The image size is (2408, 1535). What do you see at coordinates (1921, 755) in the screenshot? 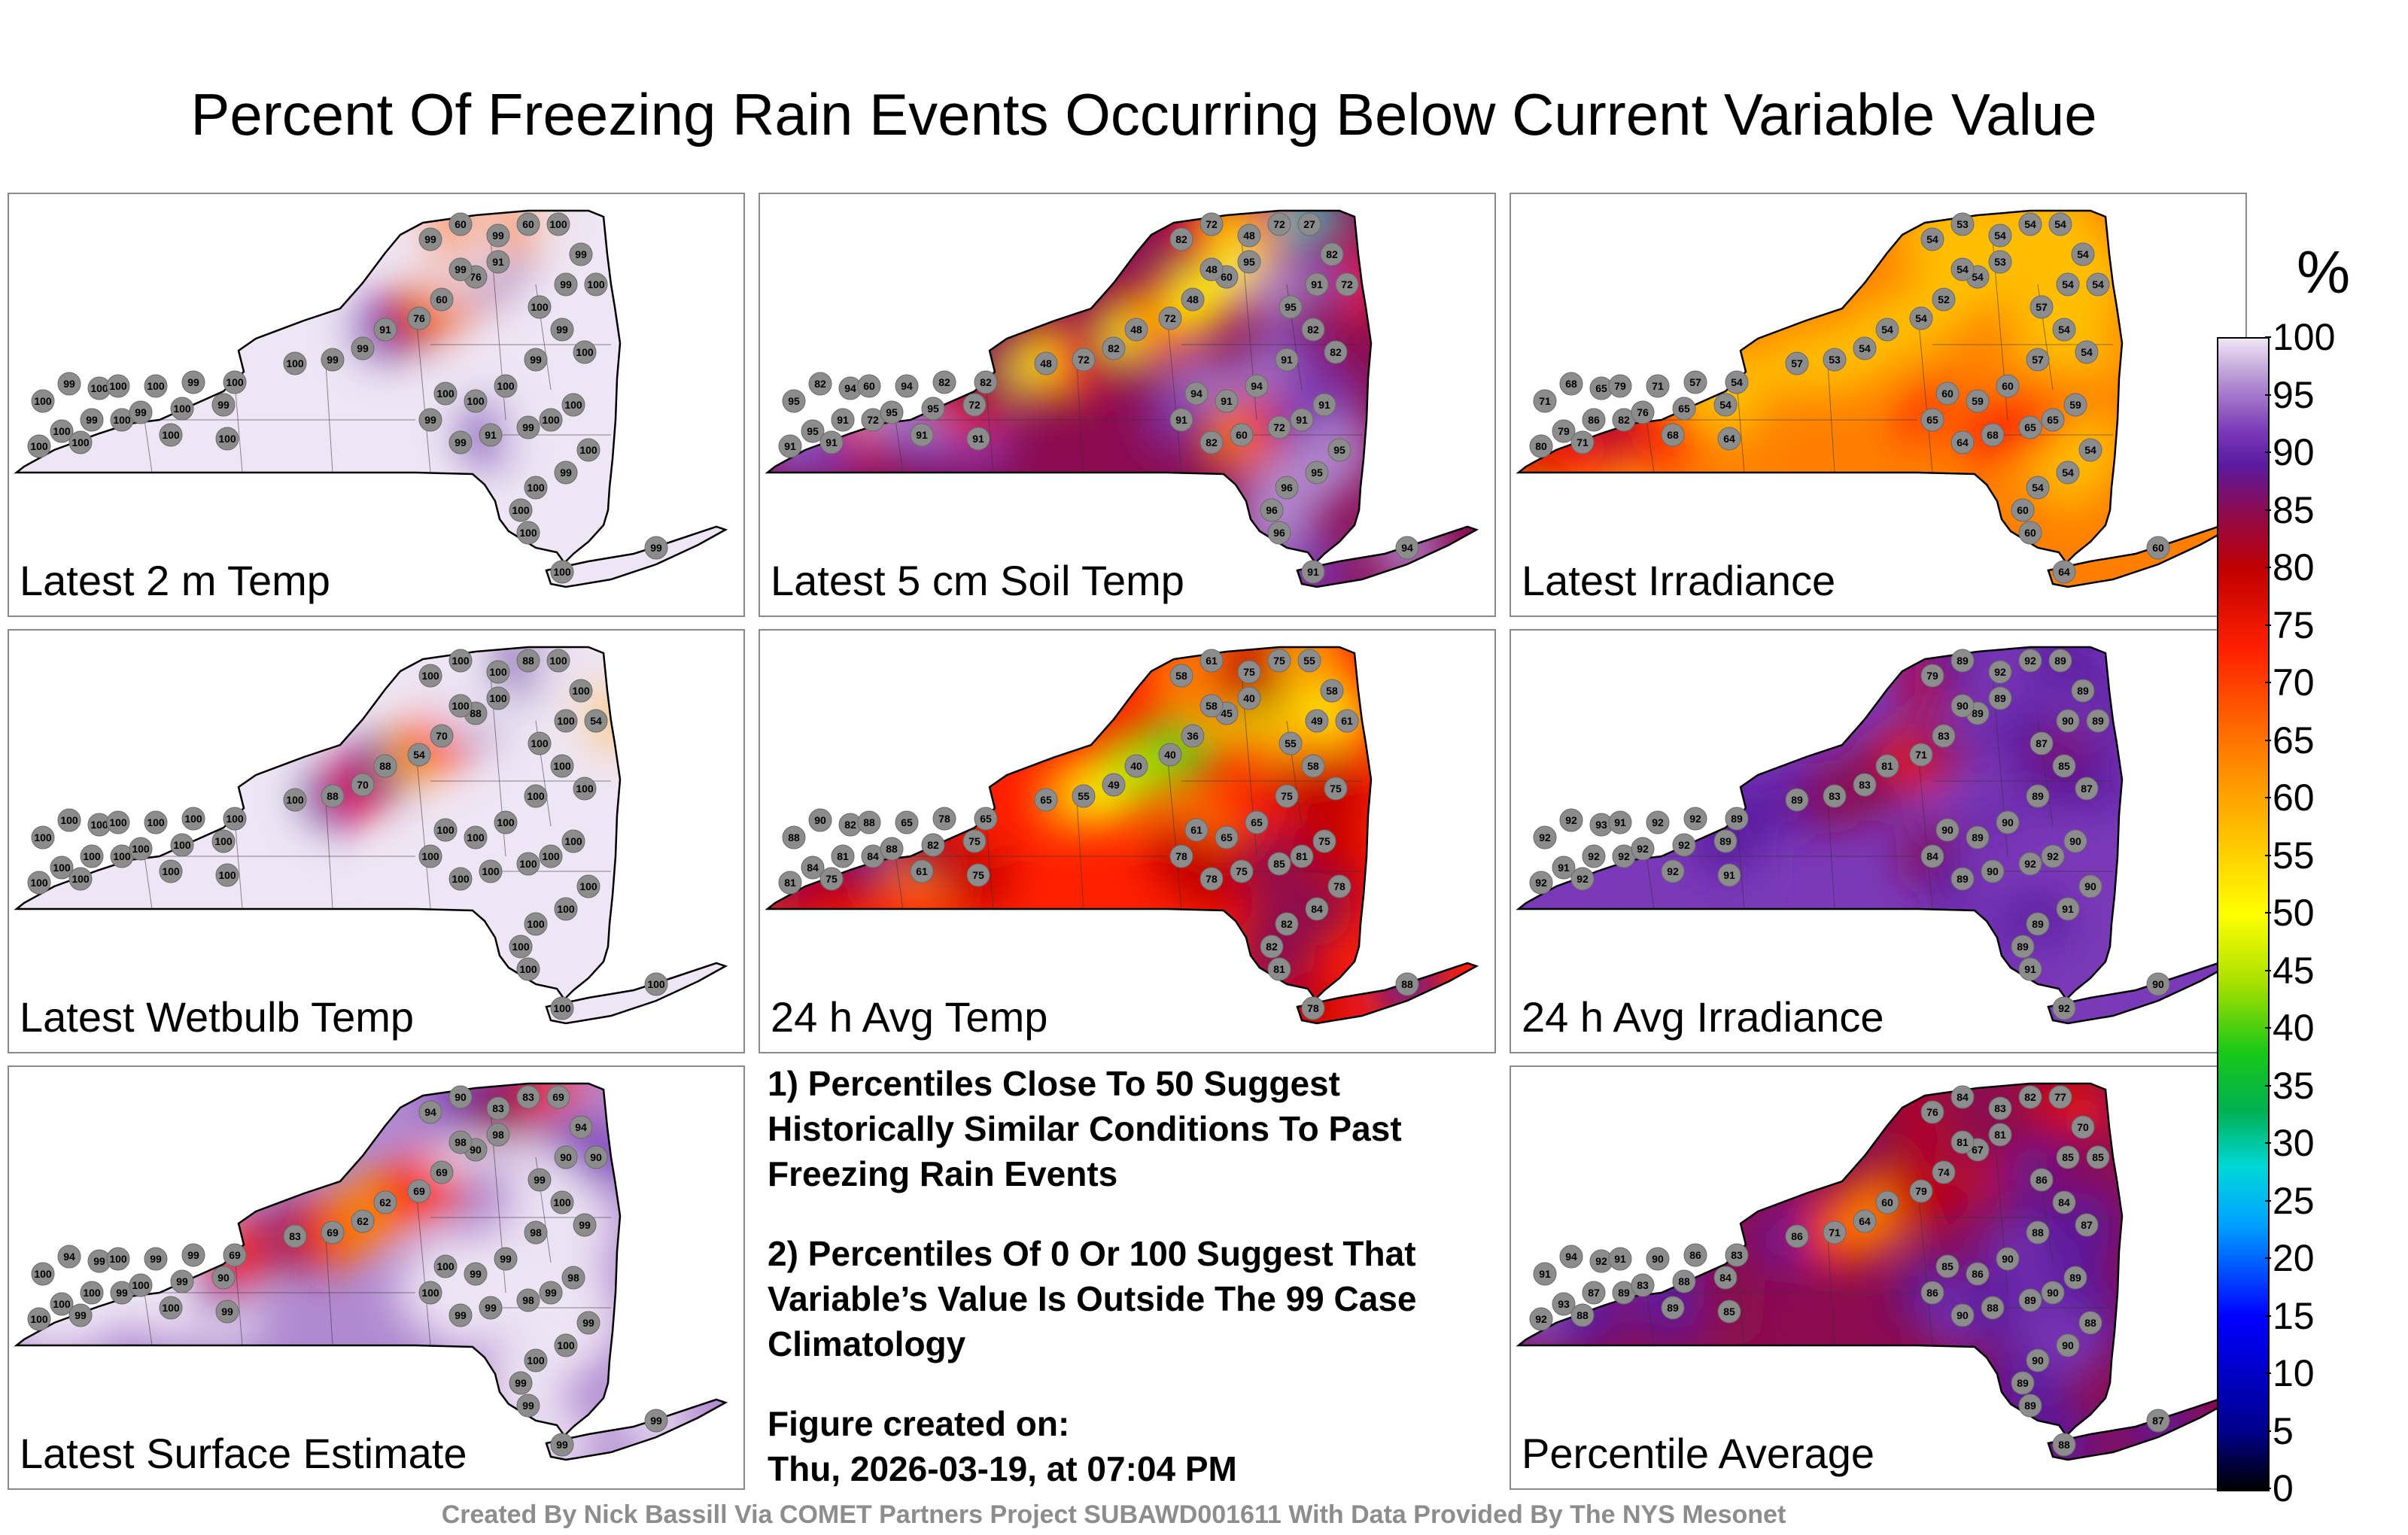
I see `station-value: 71` at bounding box center [1921, 755].